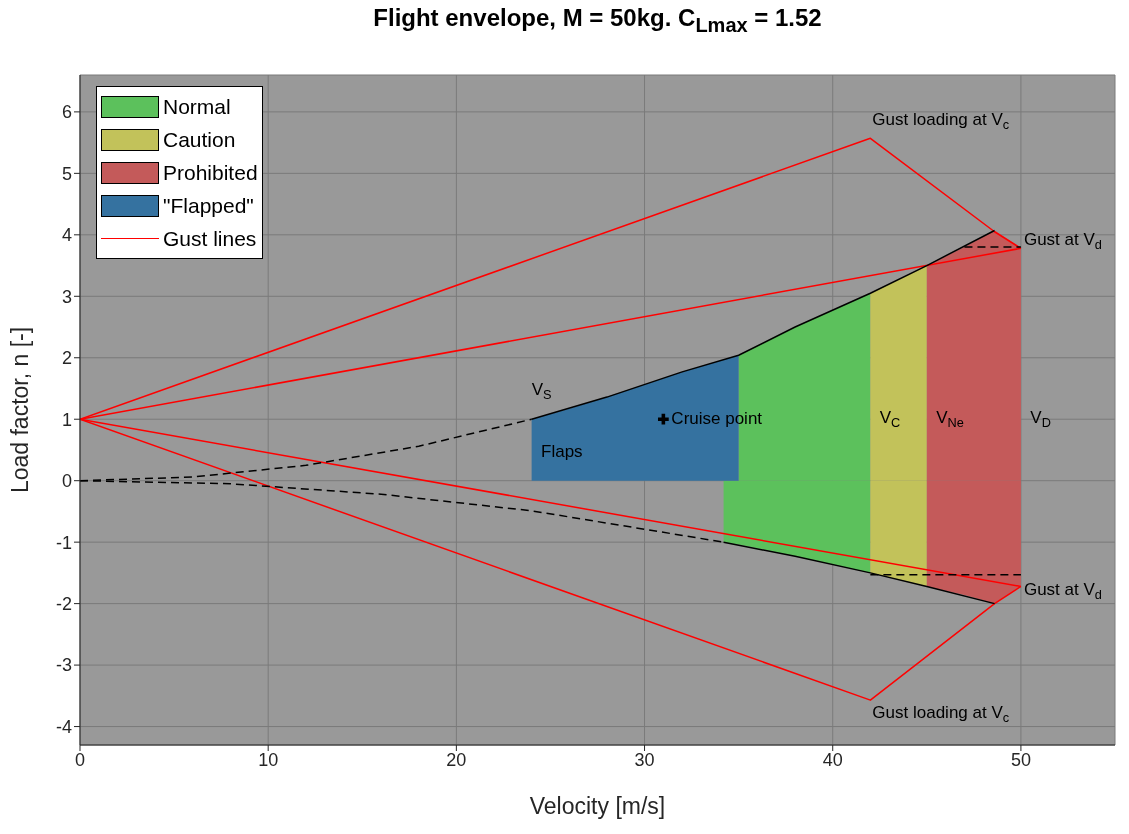  What do you see at coordinates (208, 205) in the screenshot?
I see `legend-label: "Flapped"` at bounding box center [208, 205].